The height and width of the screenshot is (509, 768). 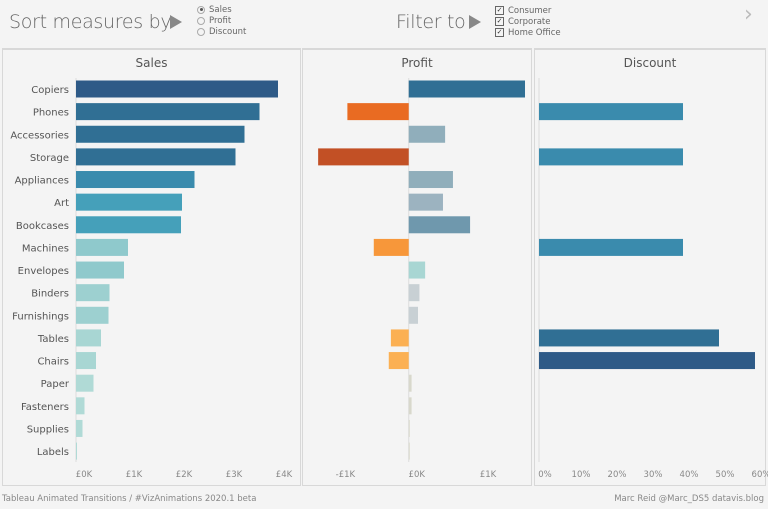 What do you see at coordinates (51, 113) in the screenshot?
I see `category-label: Phones` at bounding box center [51, 113].